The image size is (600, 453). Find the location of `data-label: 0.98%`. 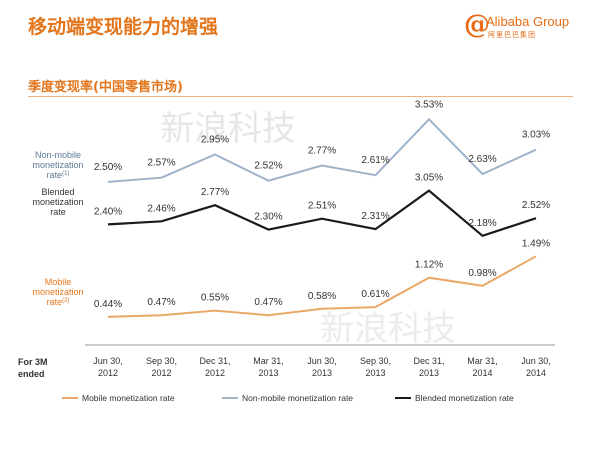

data-label: 0.98% is located at coordinates (482, 273).